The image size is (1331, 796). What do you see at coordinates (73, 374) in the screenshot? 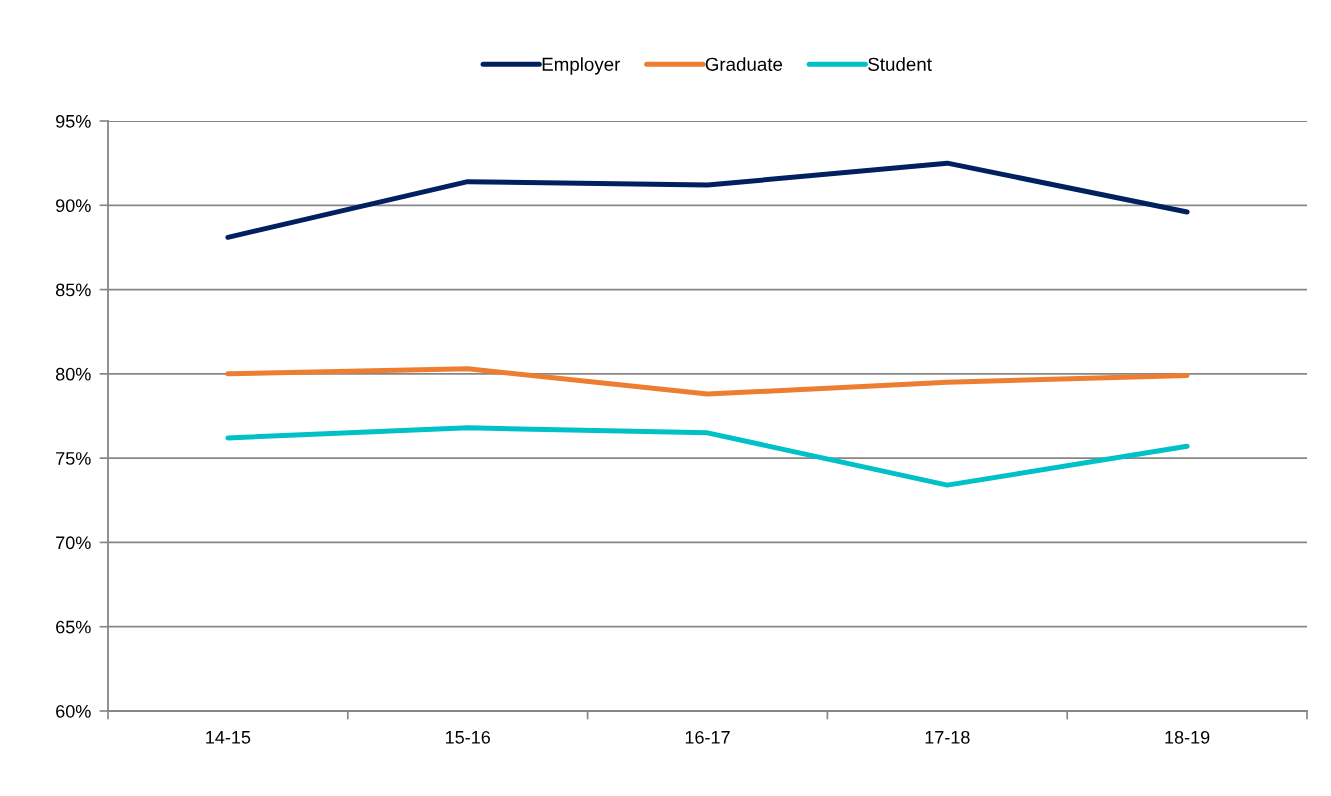
I see `y-tick-label: 80%` at bounding box center [73, 374].